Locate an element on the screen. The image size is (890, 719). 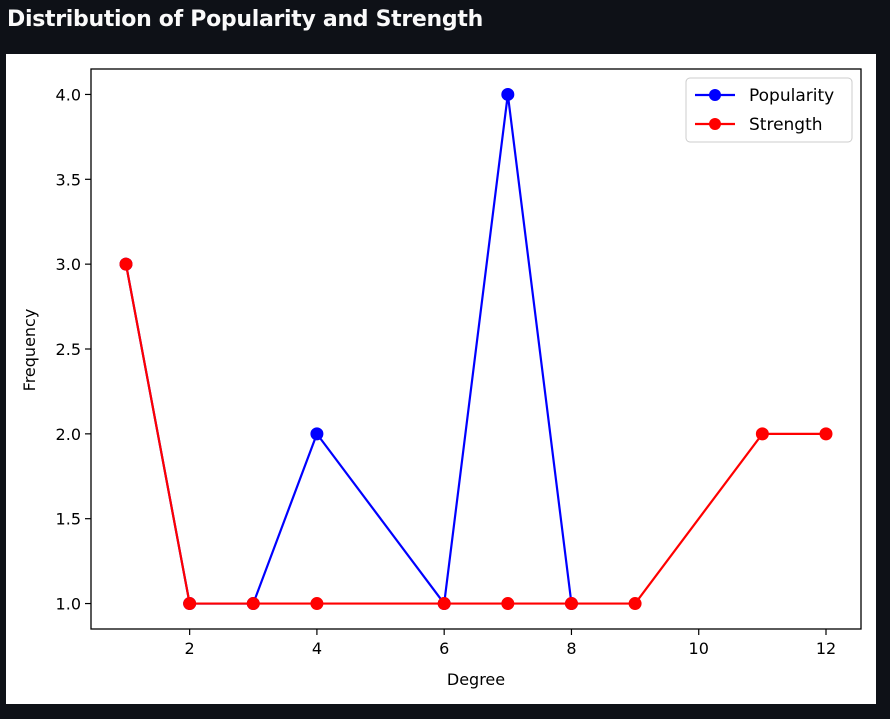
y-tick-label-6: 4.0 is located at coordinates (68, 94).